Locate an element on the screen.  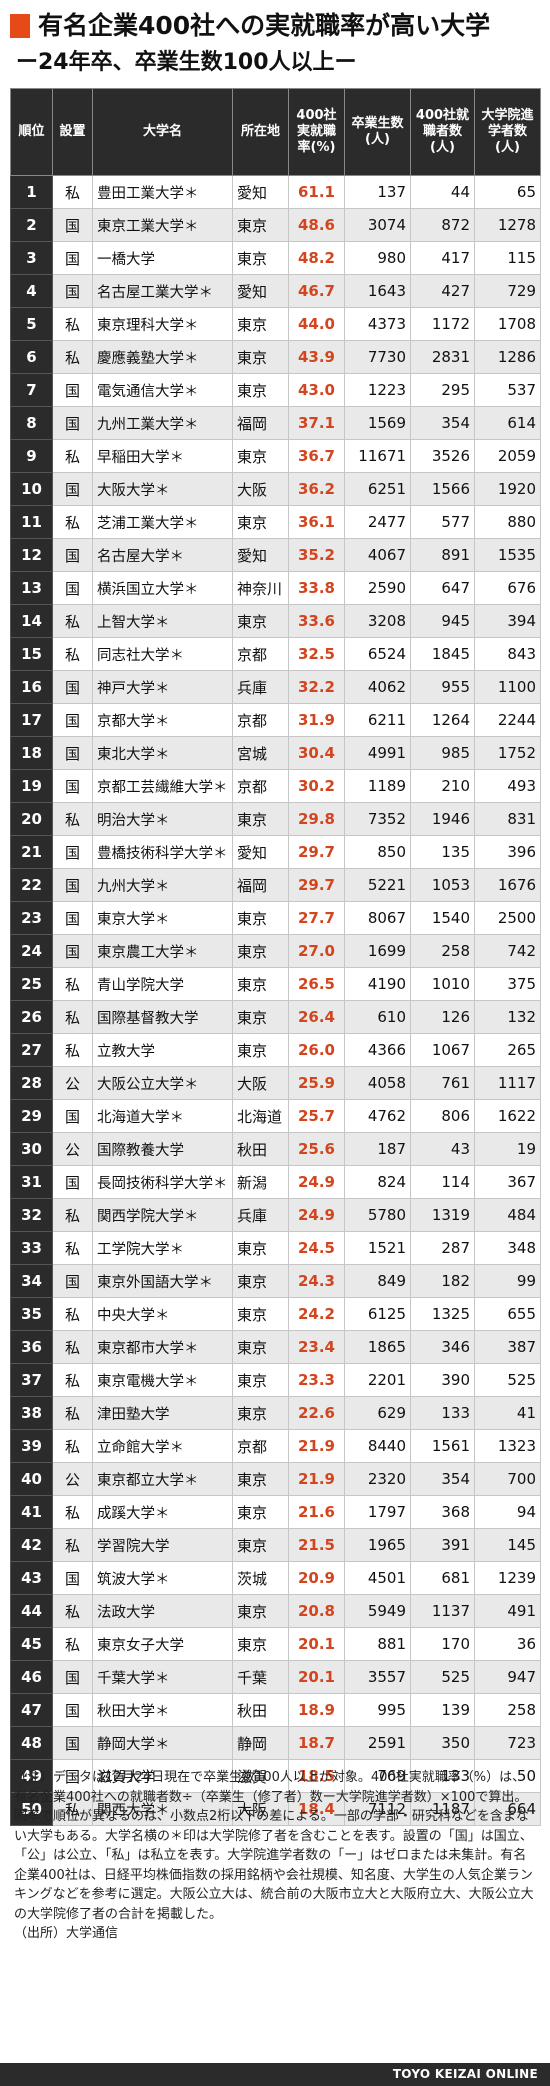
table-row: 2 国東京工業大学＊ 東京 48.6 3074 872 1278 is located at coordinates (275, 225).